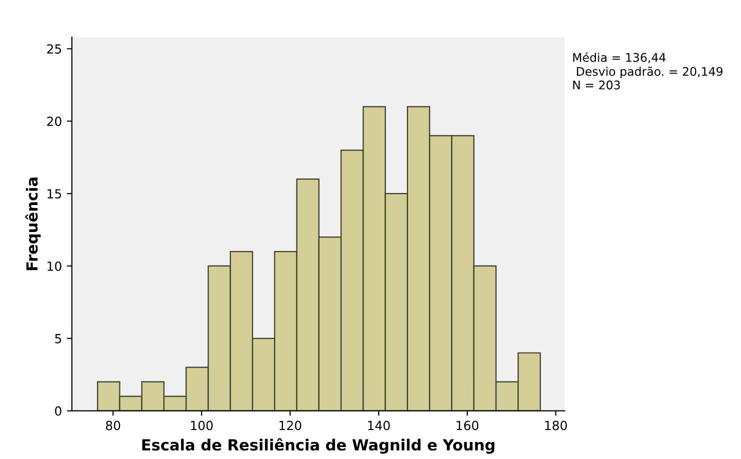 Image resolution: width=741 pixels, height=459 pixels. Describe the element at coordinates (291, 425) in the screenshot. I see `x-tick-label: 120` at that location.